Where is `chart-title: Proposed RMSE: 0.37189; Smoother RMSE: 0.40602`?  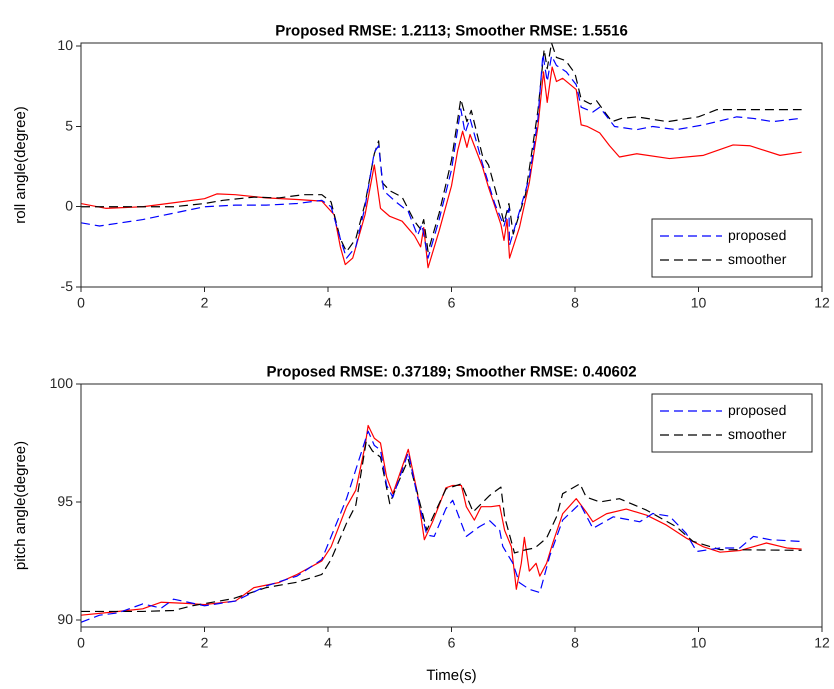 chart-title: Proposed RMSE: 0.37189; Smoother RMSE: 0.40602 is located at coordinates (451, 372).